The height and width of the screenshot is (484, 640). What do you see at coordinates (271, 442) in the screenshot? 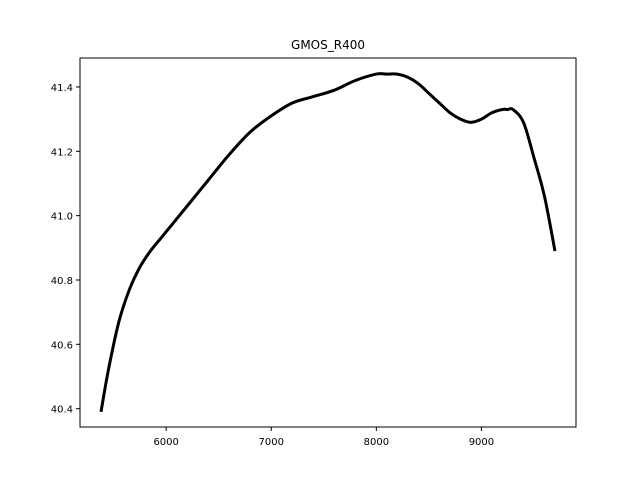
I see `x-tick-label: 7000` at bounding box center [271, 442].